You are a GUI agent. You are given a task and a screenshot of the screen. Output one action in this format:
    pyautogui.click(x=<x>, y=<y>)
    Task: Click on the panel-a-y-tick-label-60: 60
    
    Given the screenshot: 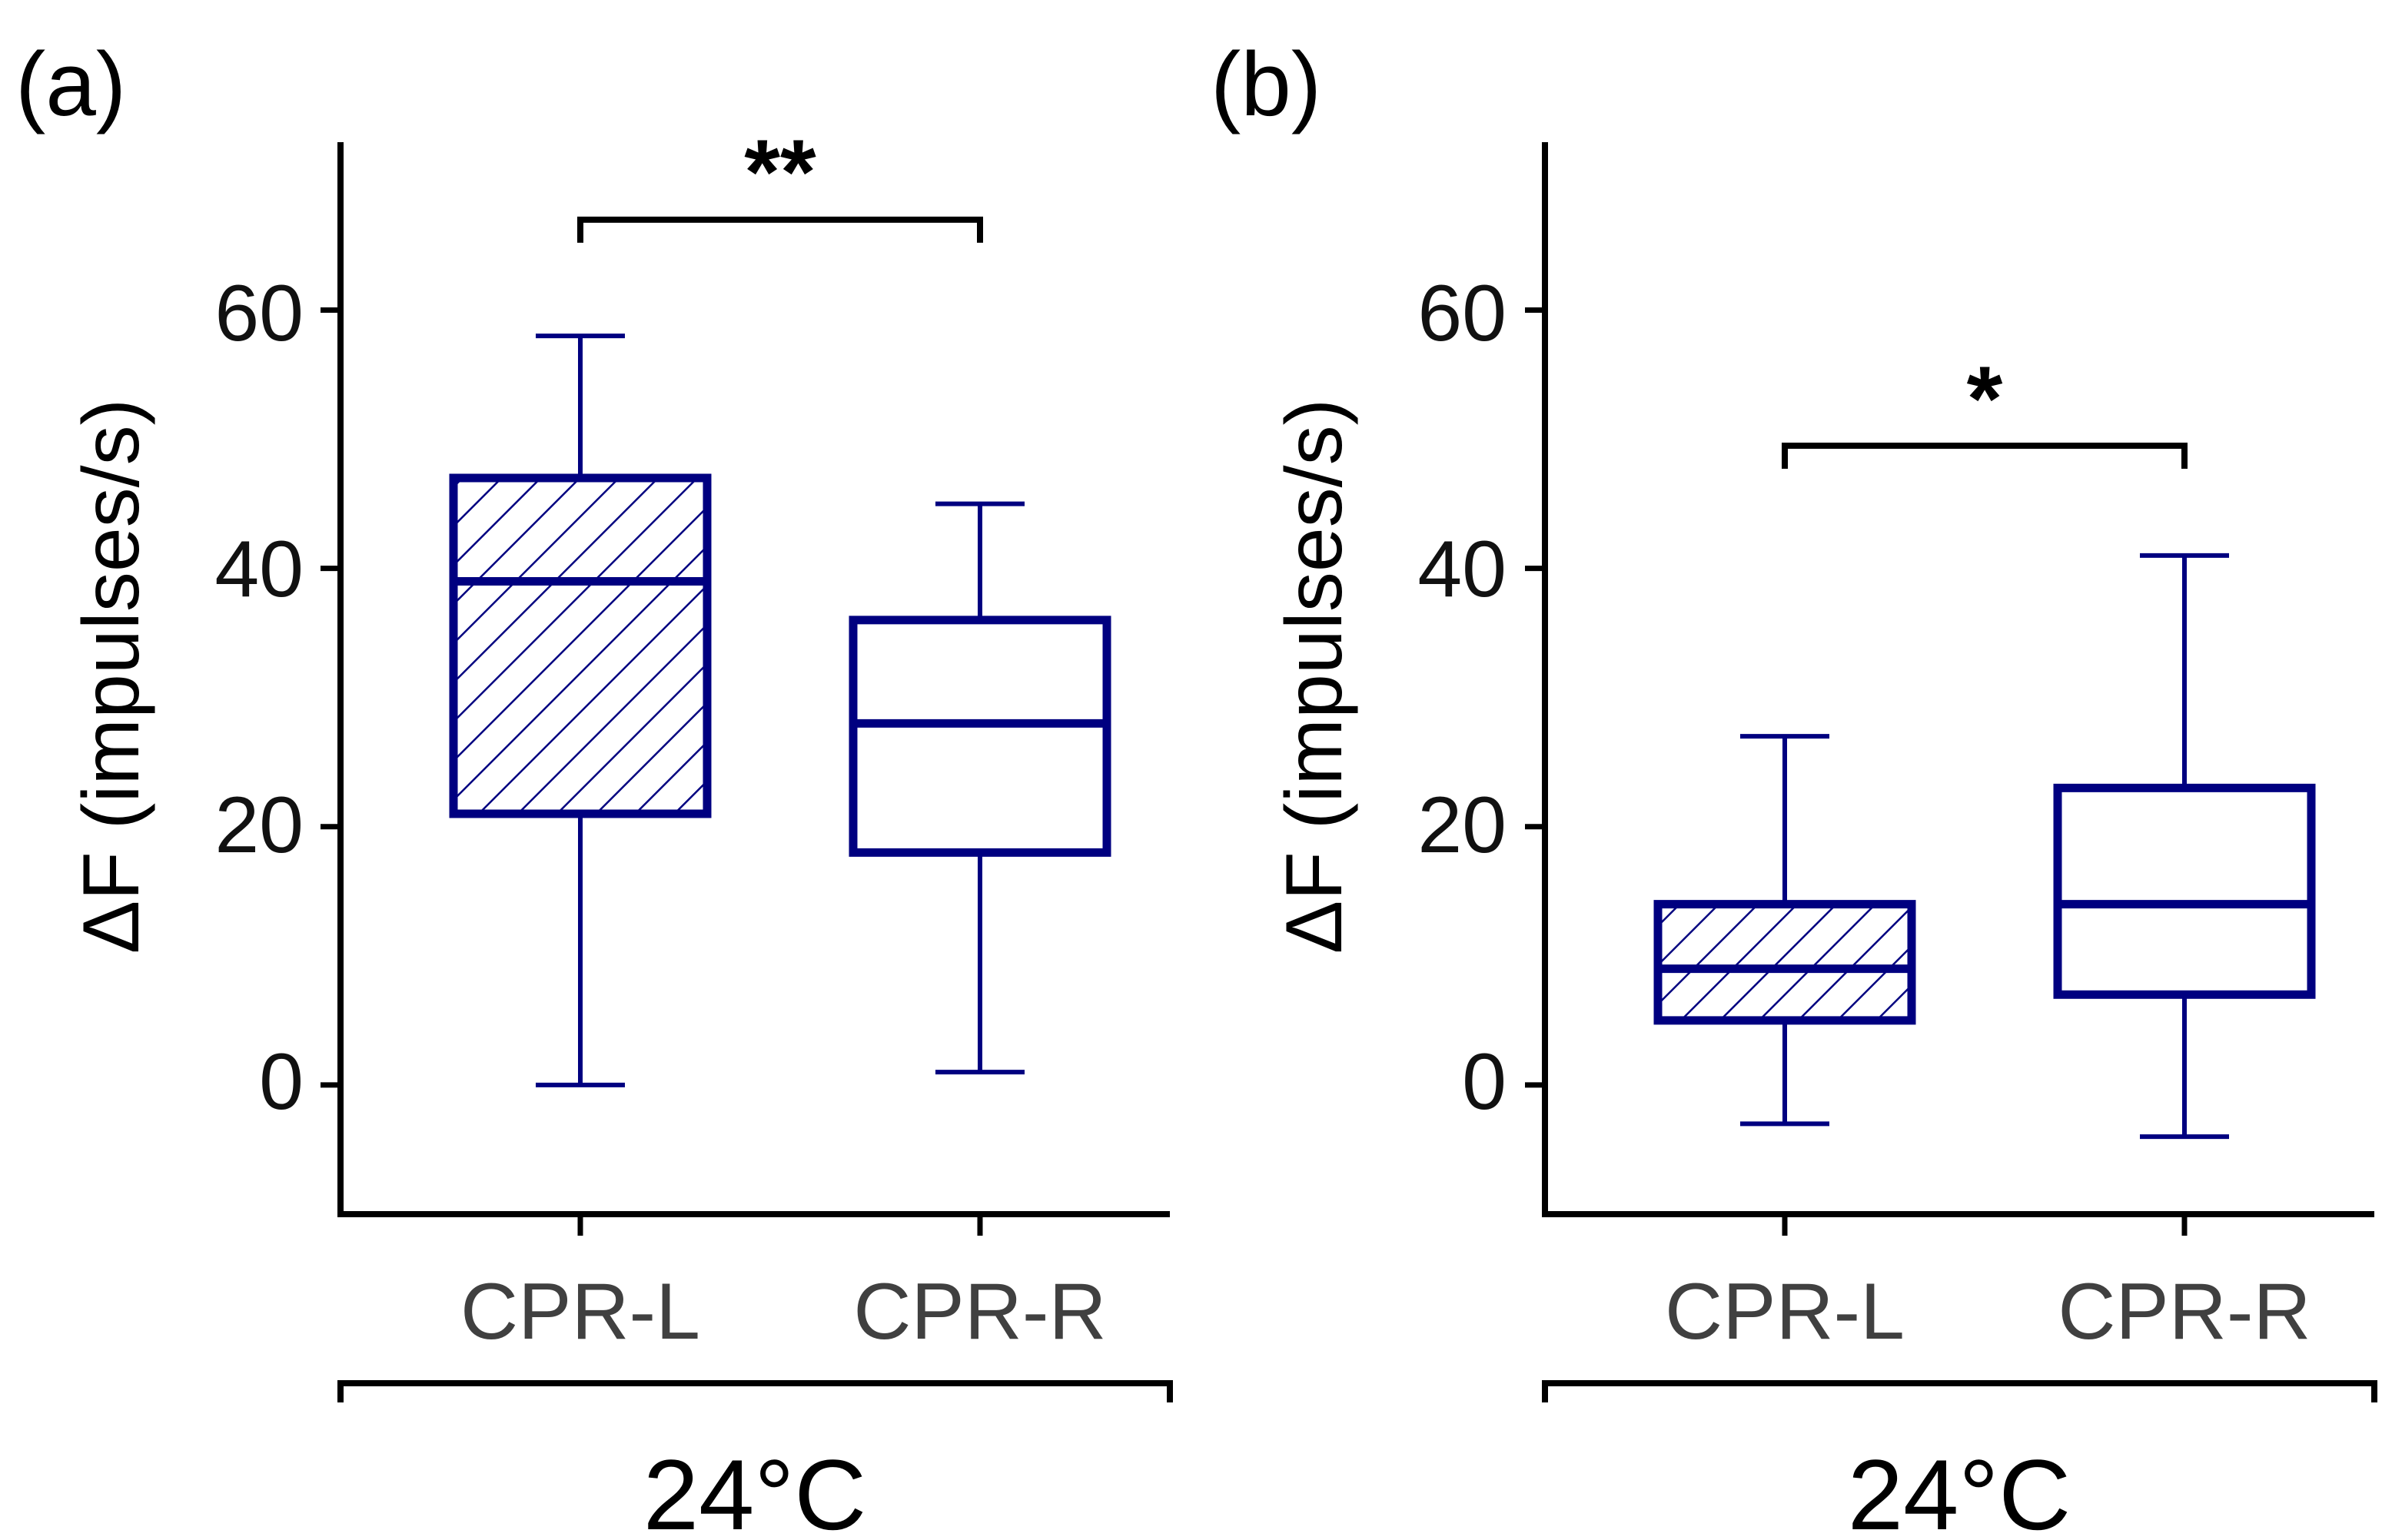 What is the action you would take?
    pyautogui.click(x=259, y=314)
    